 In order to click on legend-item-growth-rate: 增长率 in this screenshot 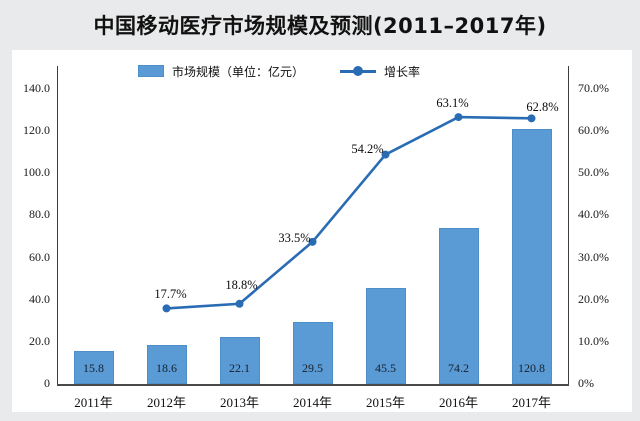, I will do `click(380, 71)`.